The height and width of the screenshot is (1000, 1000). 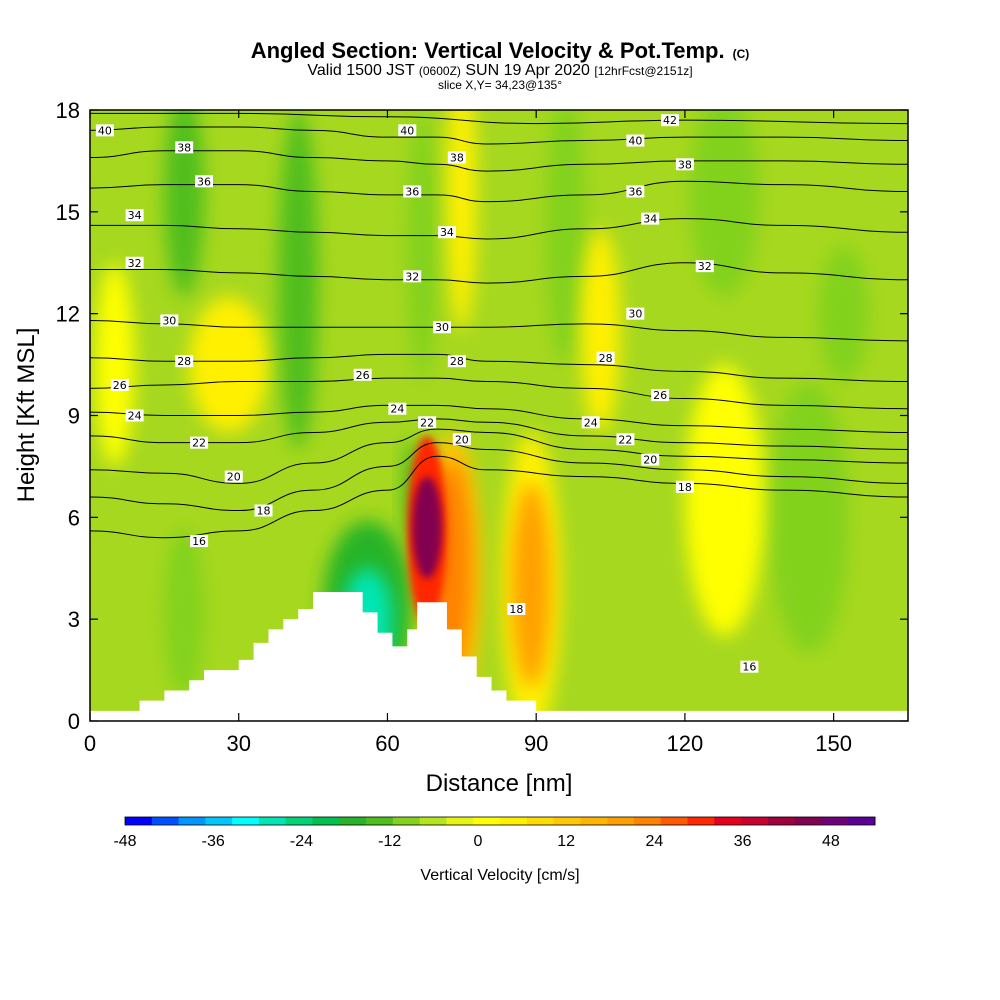 I want to click on theta-label-19: 28, so click(x=456, y=361).